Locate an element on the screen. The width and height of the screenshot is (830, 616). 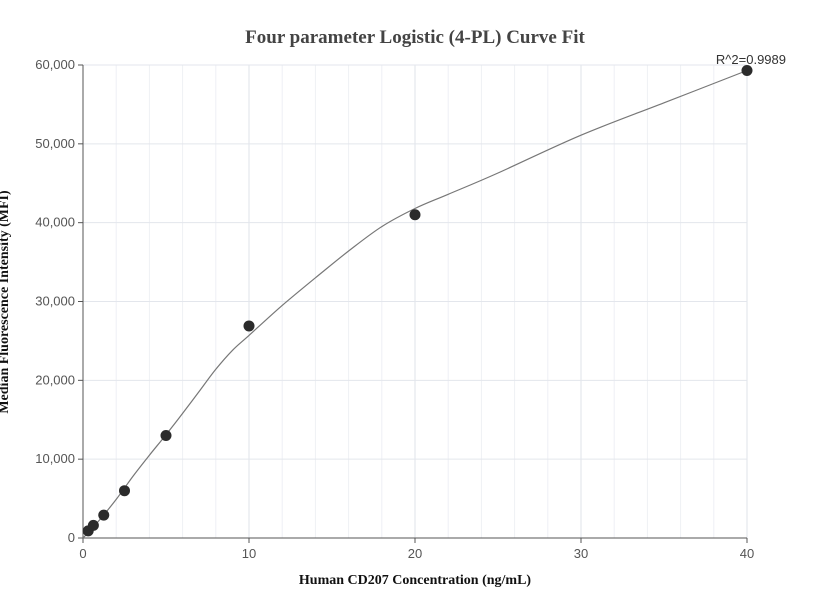
x-tick-label: 10 is located at coordinates (249, 553).